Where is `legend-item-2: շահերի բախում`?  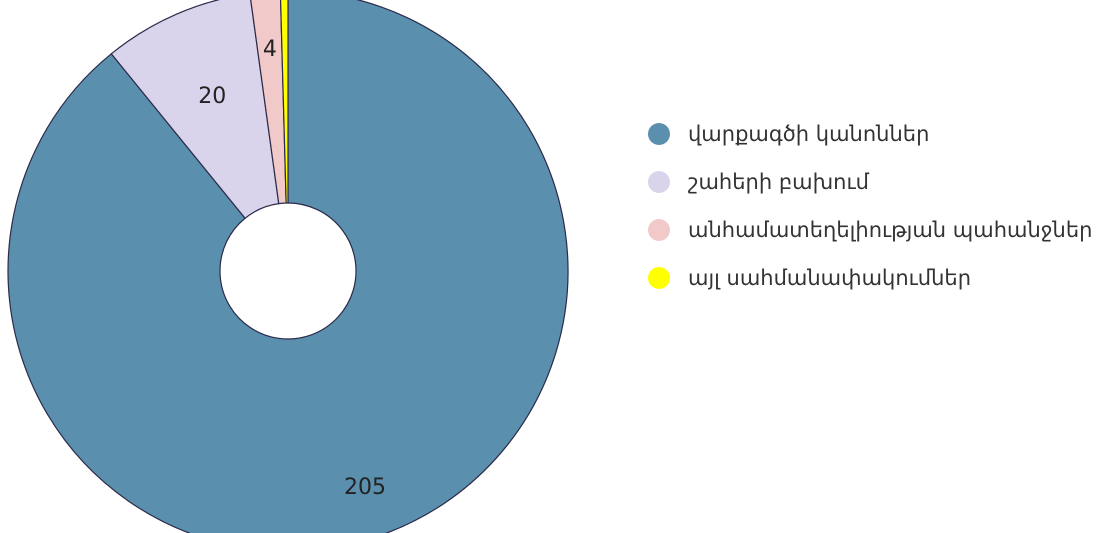
legend-item-2: շահերի բախում is located at coordinates (870, 182).